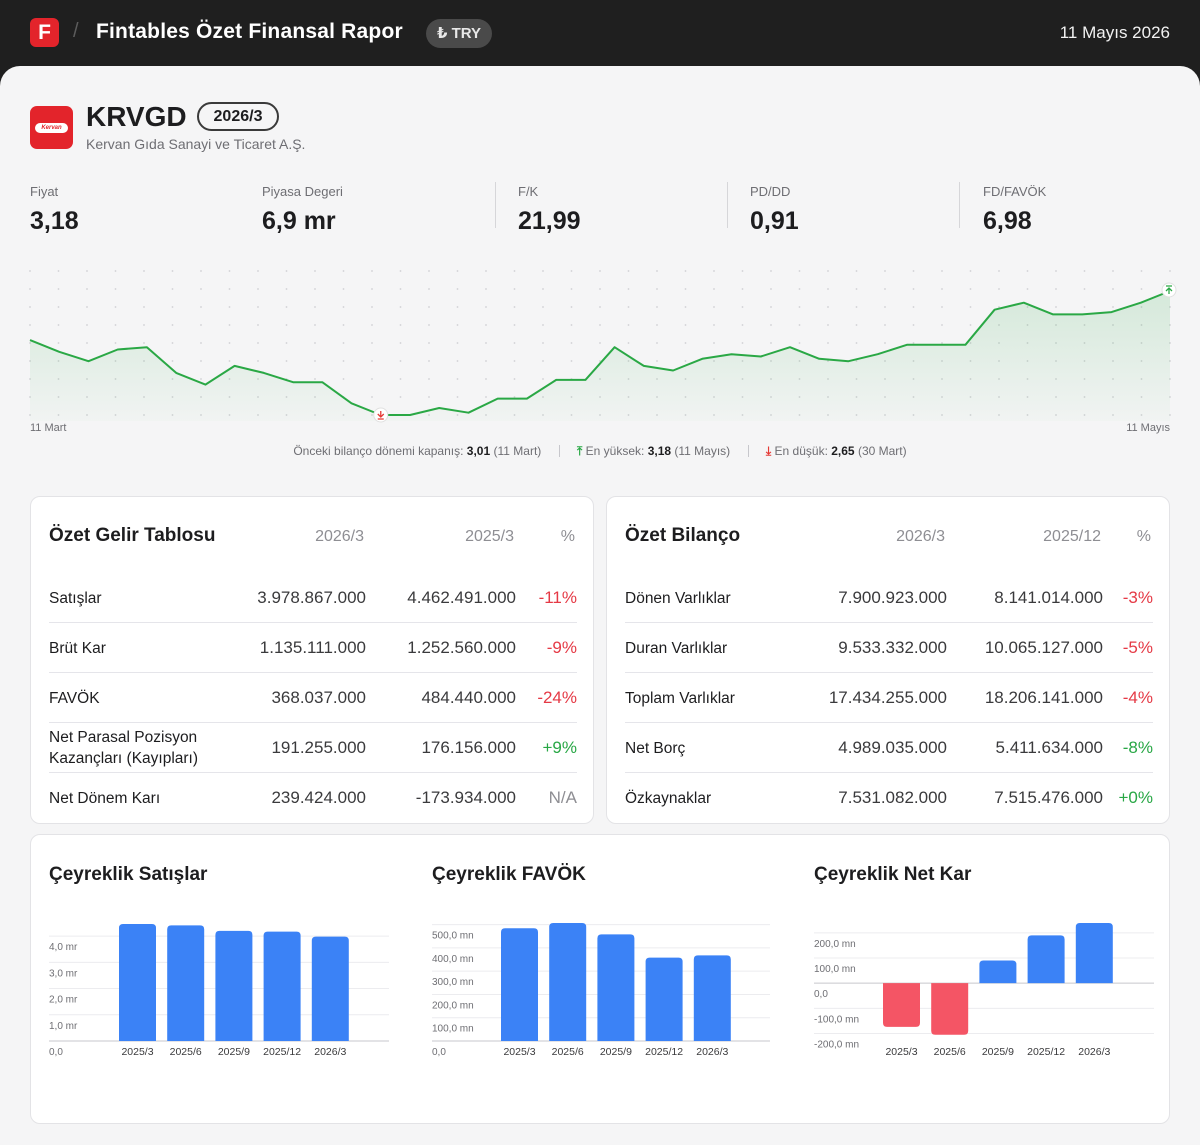  I want to click on row-value: 239.424.000, so click(318, 797).